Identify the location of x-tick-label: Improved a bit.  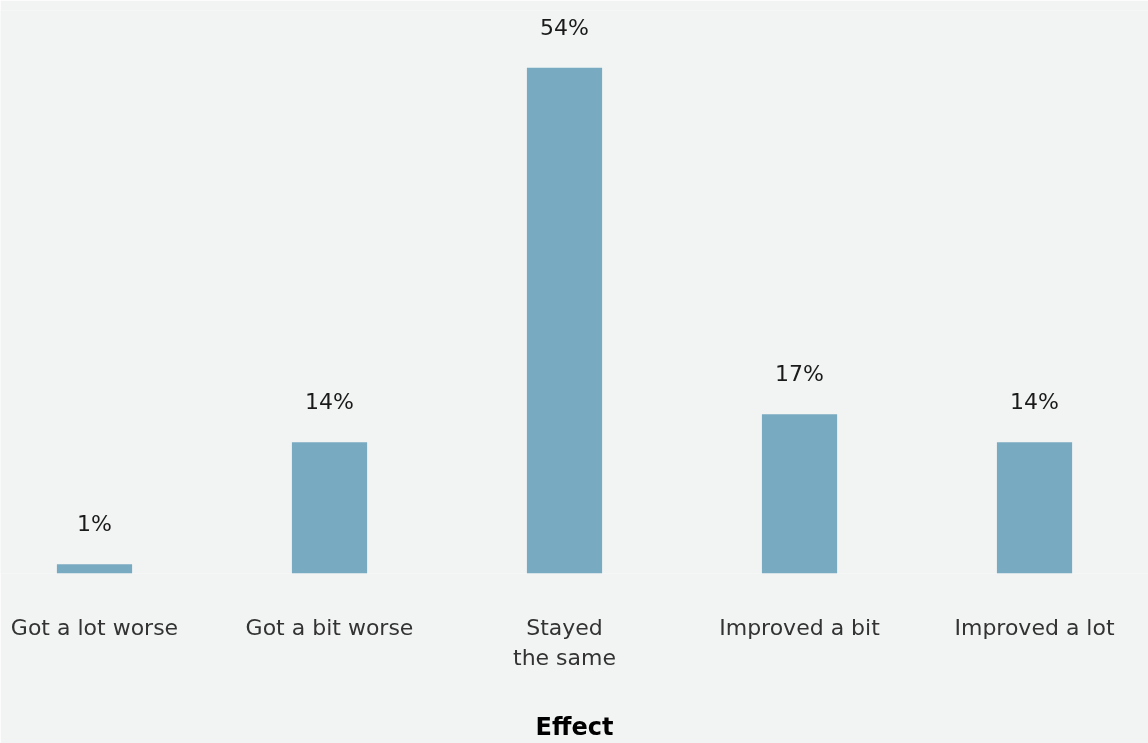
(800, 627).